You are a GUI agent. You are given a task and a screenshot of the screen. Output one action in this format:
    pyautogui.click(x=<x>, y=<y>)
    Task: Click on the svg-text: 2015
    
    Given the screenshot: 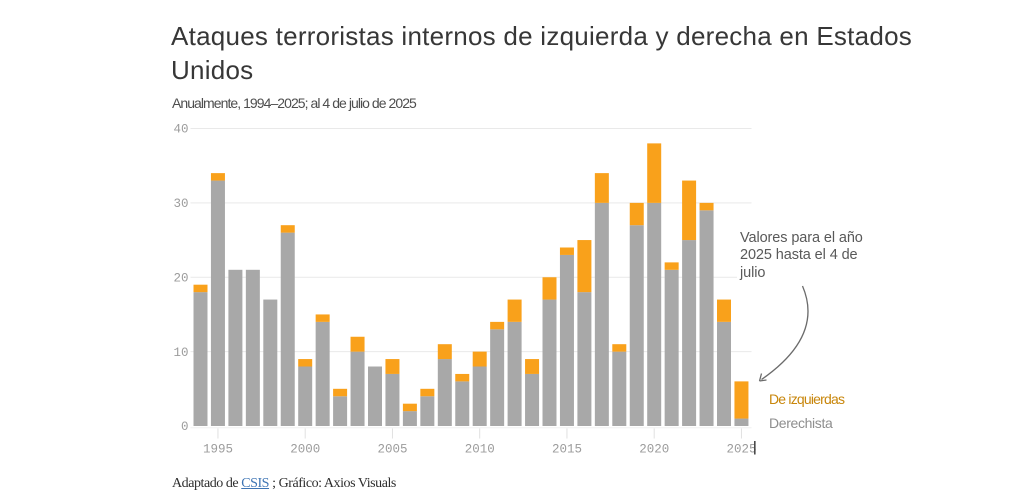 What is the action you would take?
    pyautogui.click(x=567, y=450)
    